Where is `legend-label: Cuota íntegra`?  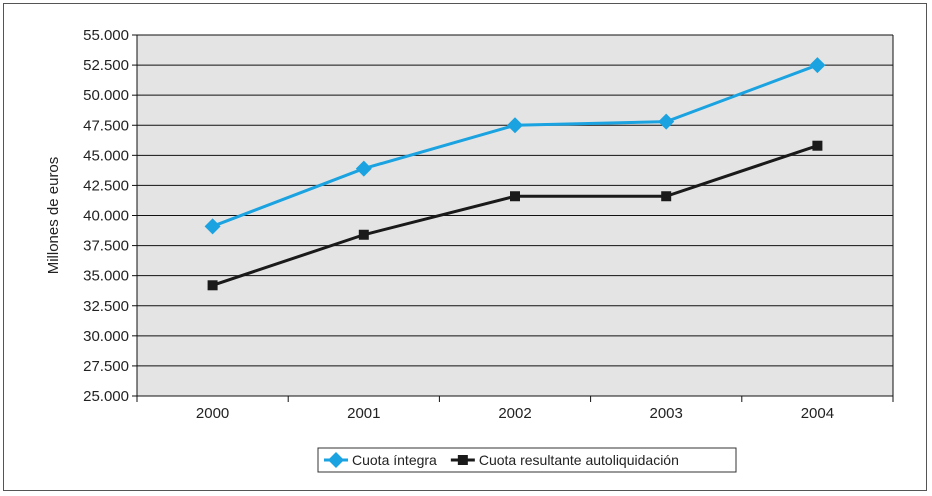
legend-label: Cuota íntegra is located at coordinates (394, 460).